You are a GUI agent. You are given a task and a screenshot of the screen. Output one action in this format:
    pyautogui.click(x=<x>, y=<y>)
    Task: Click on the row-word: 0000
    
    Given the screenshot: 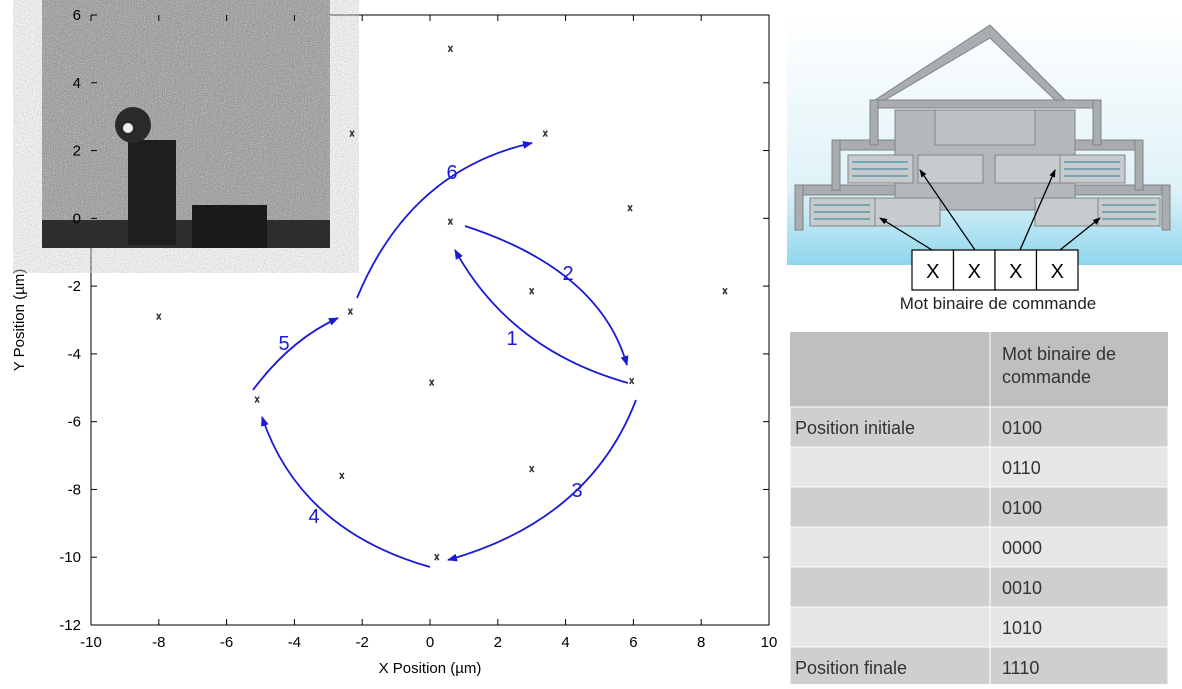 What is the action you would take?
    pyautogui.click(x=1022, y=548)
    